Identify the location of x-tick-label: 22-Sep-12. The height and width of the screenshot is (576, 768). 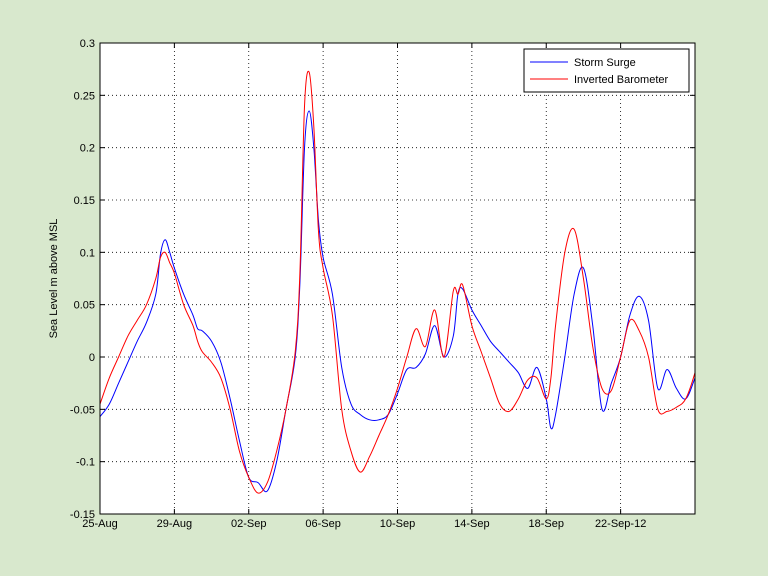
(620, 524).